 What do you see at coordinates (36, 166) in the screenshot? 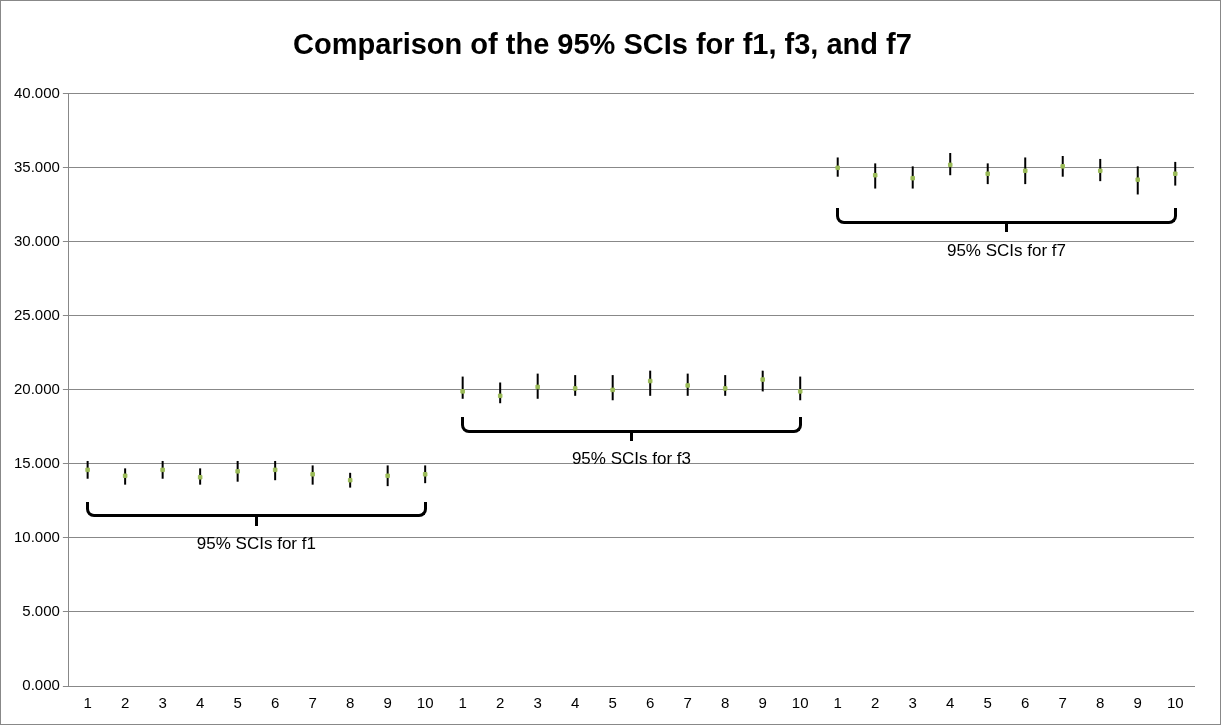
I see `y-tick-label: 35.000` at bounding box center [36, 166].